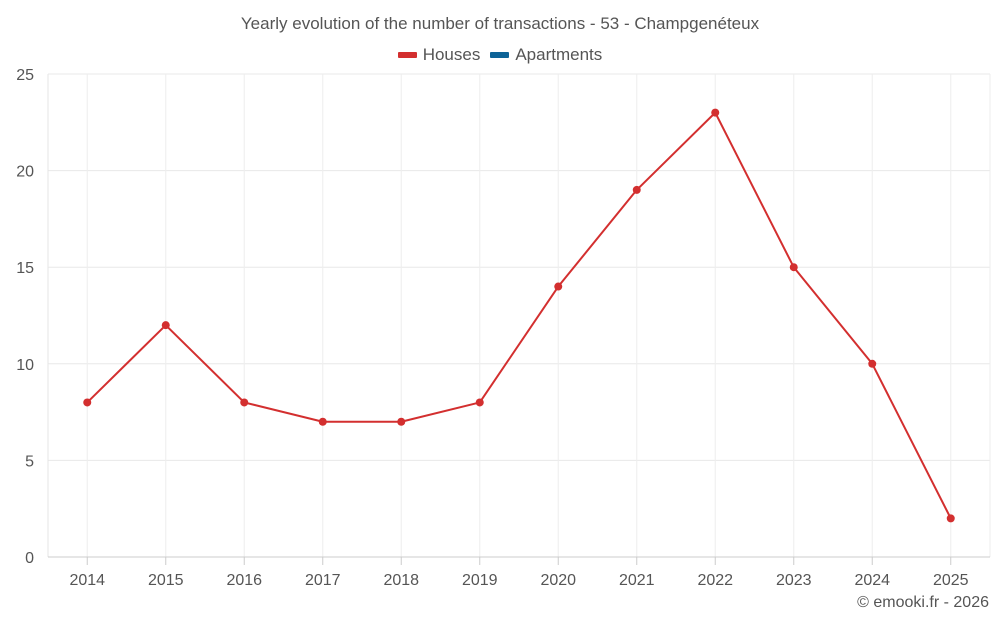  I want to click on x-tick-label: 2024, so click(872, 580).